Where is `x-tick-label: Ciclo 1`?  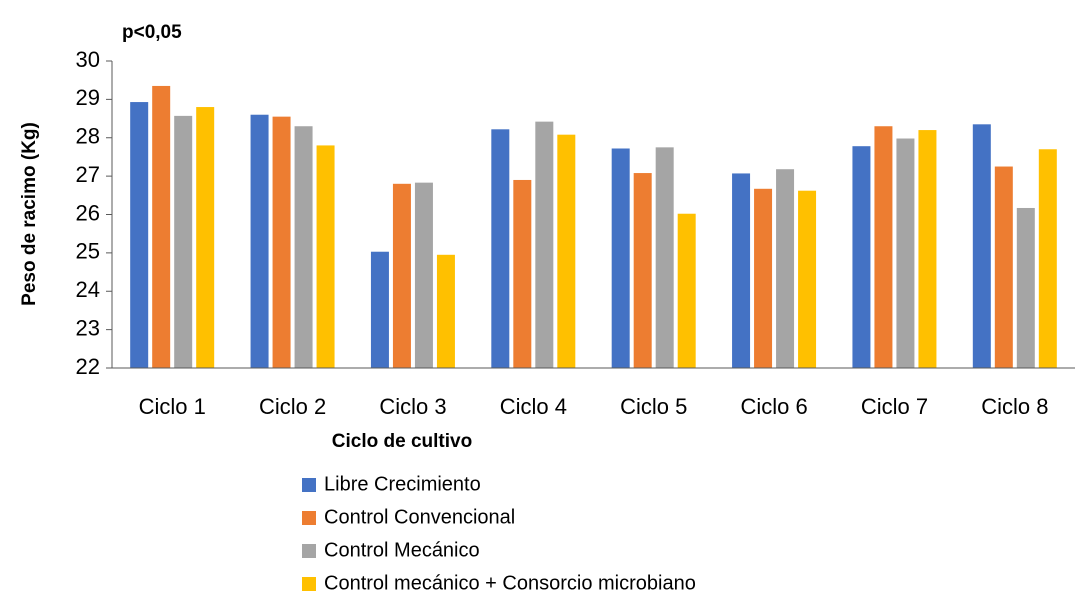
x-tick-label: Ciclo 1 is located at coordinates (172, 406).